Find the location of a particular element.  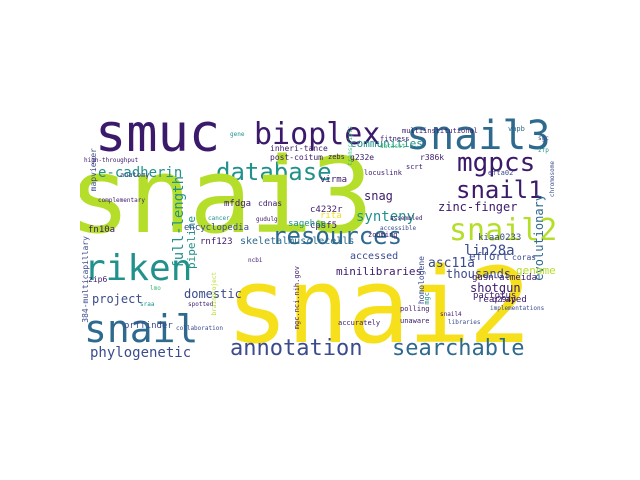

word-smuc: smuc is located at coordinates (158, 135).